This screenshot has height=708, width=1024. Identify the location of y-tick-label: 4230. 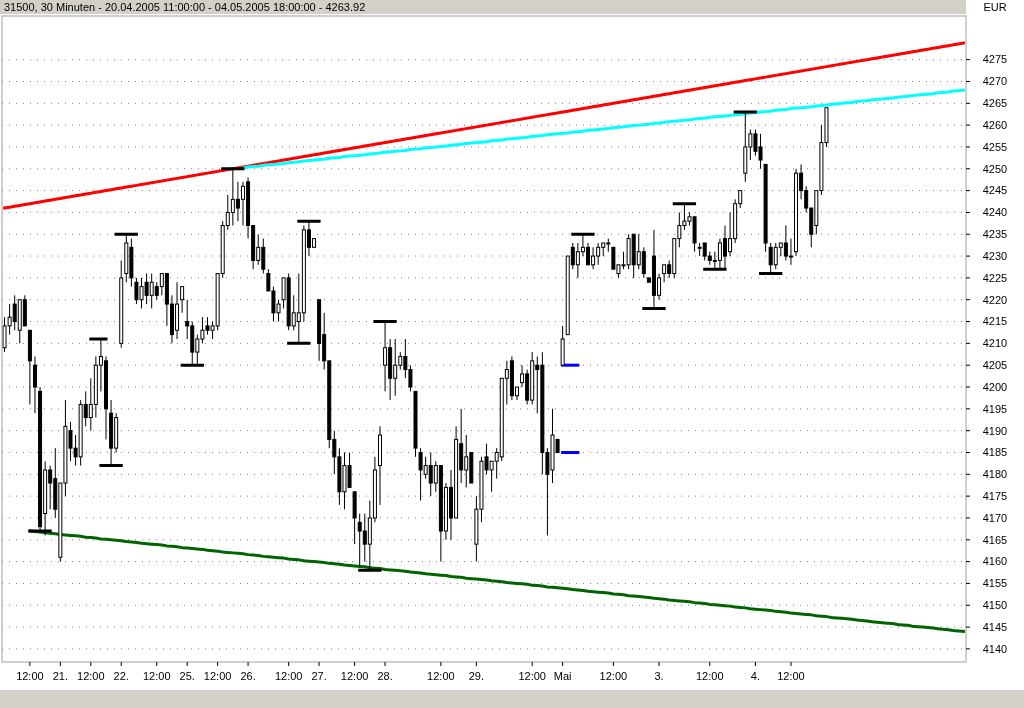
(995, 255).